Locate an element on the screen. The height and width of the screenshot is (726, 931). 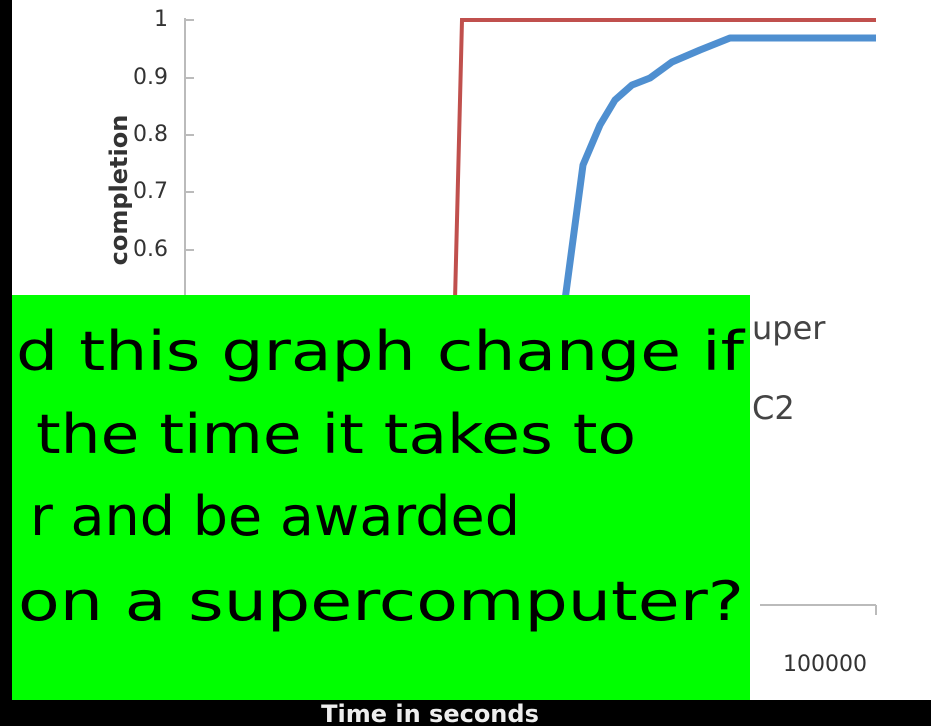
y-tick-labels: 1 0.9 0.8 0.7 0.6 is located at coordinates (150, 134).